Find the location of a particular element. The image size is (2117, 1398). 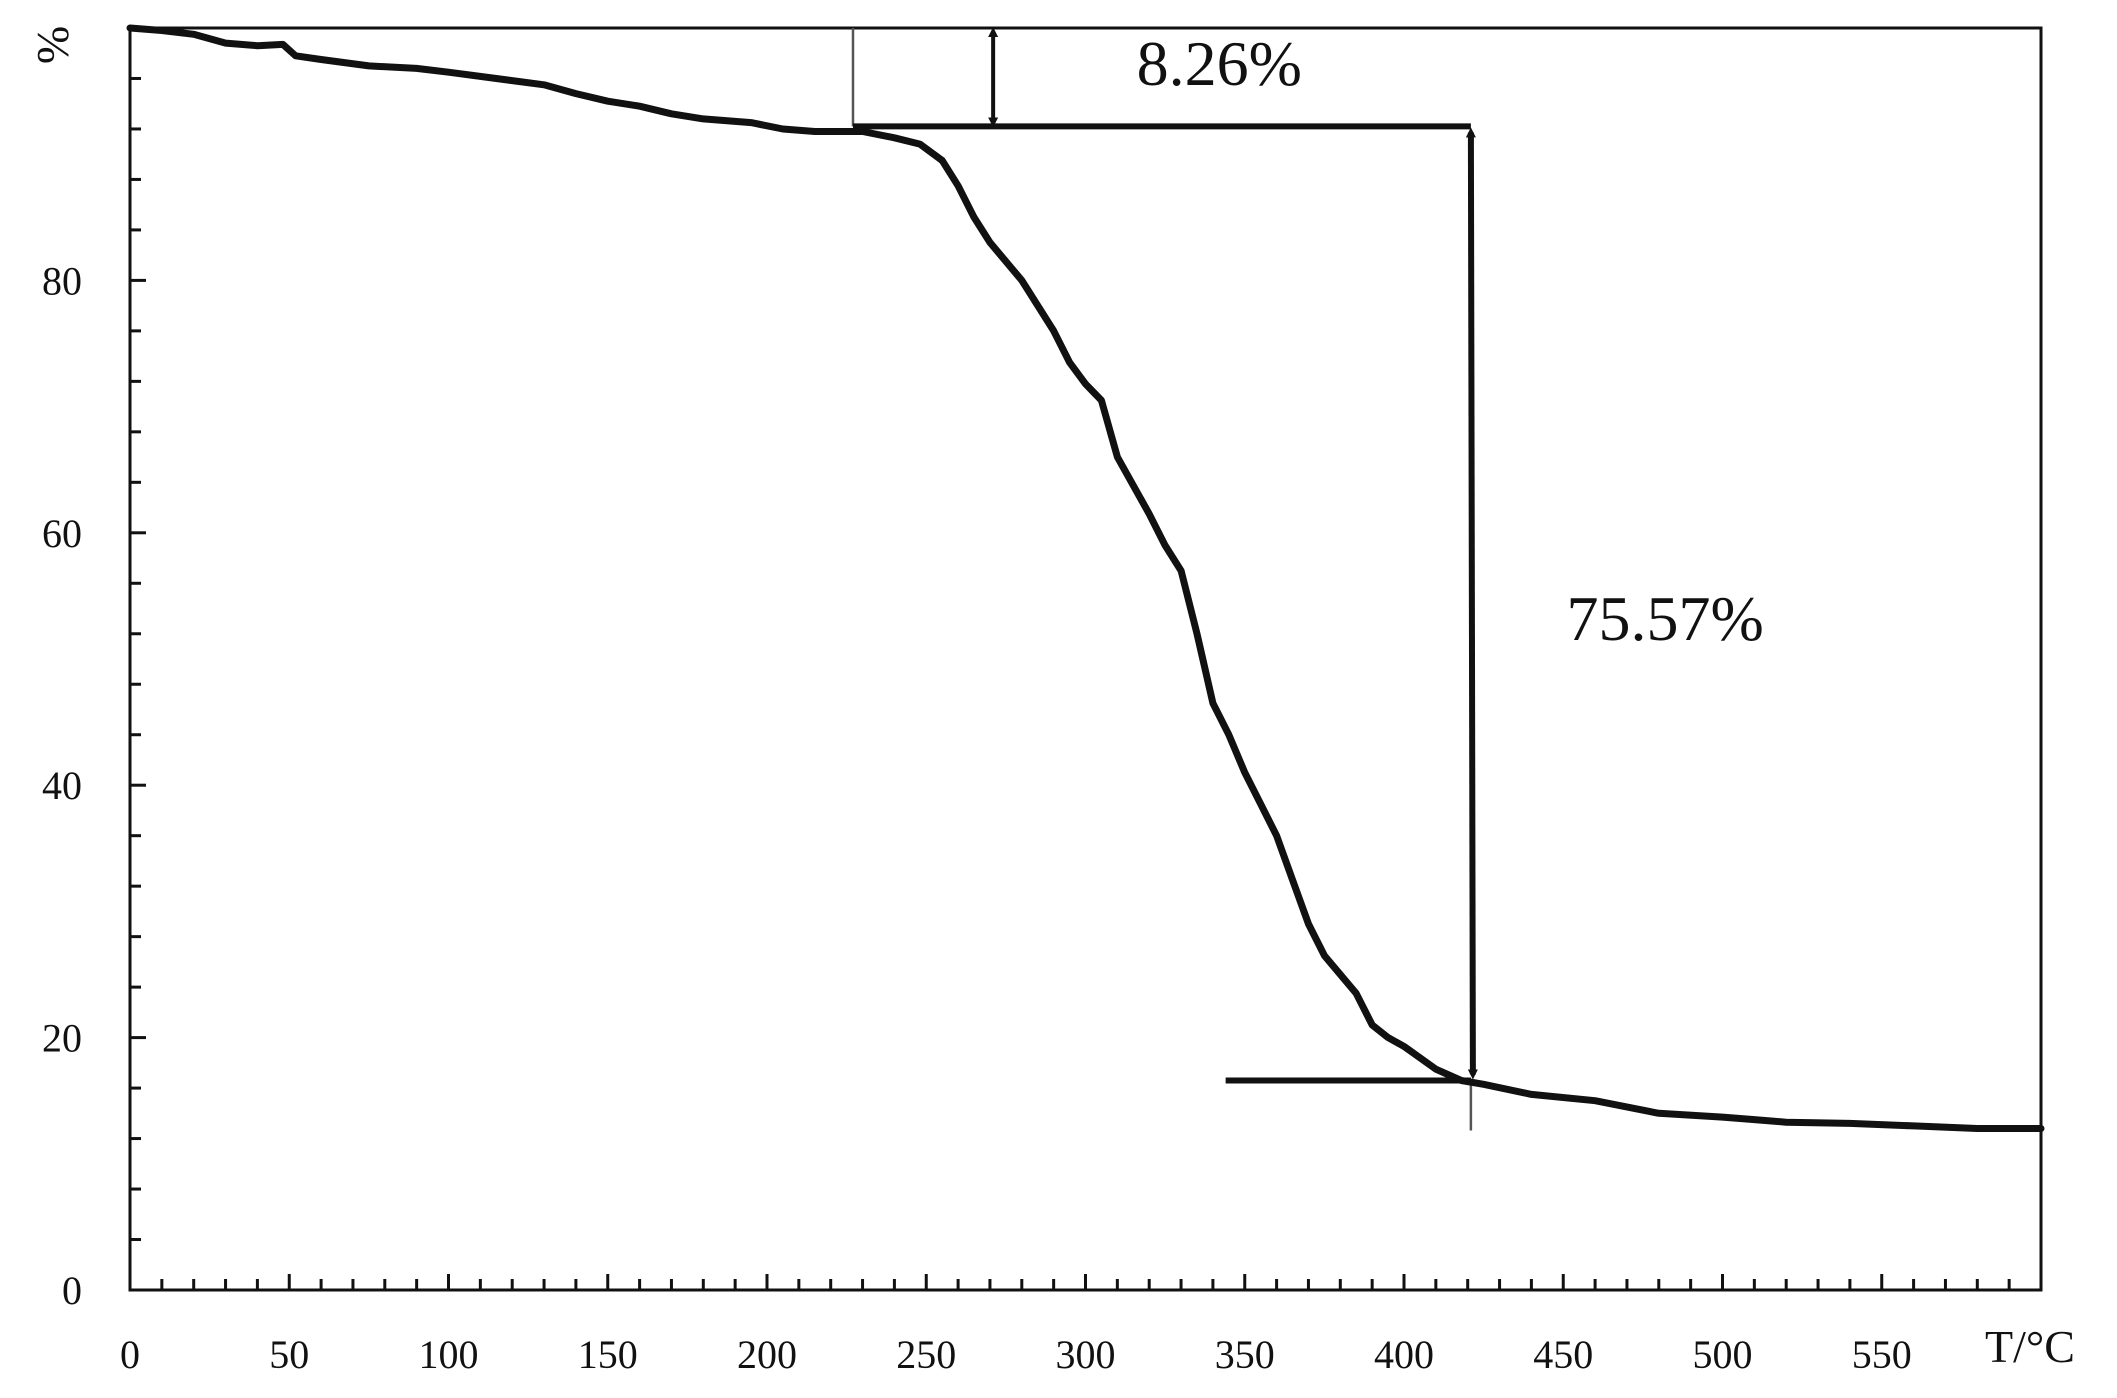

y-tick-label: 0 is located at coordinates (72, 1290).